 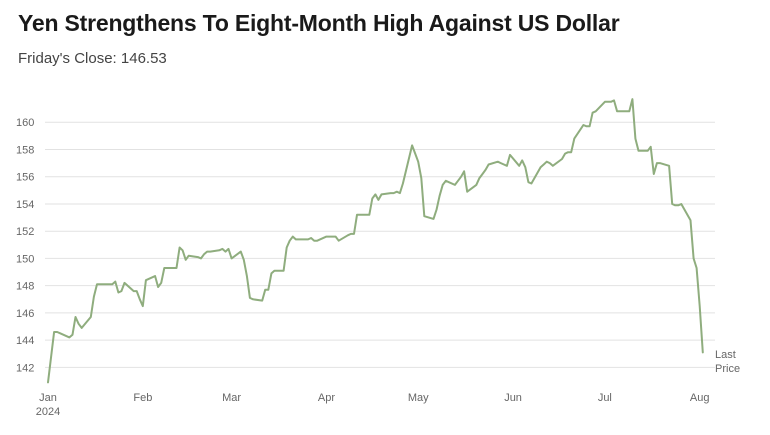 I want to click on x-tick-label: Mar, so click(x=231, y=398).